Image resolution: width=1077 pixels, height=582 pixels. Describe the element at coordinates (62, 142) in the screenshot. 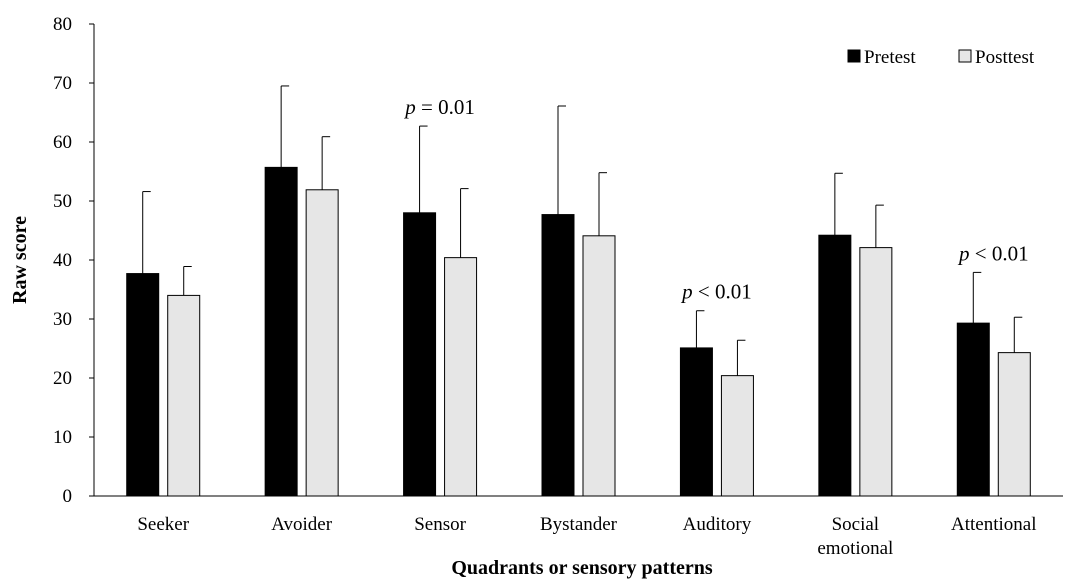

I see `y-tick-label: 60` at that location.